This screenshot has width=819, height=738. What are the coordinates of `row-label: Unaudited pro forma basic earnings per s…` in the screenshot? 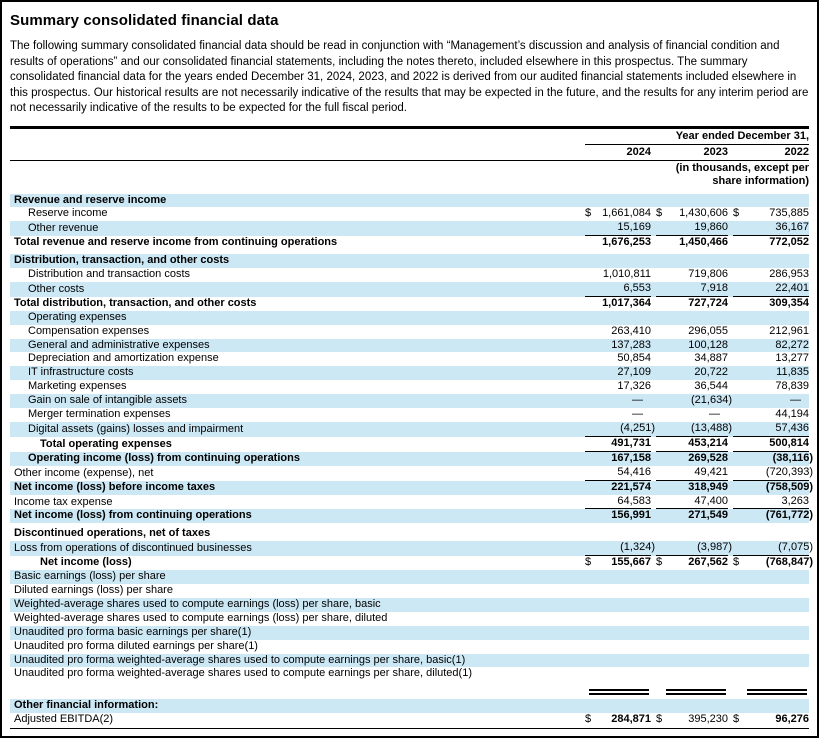 It's located at (133, 631).